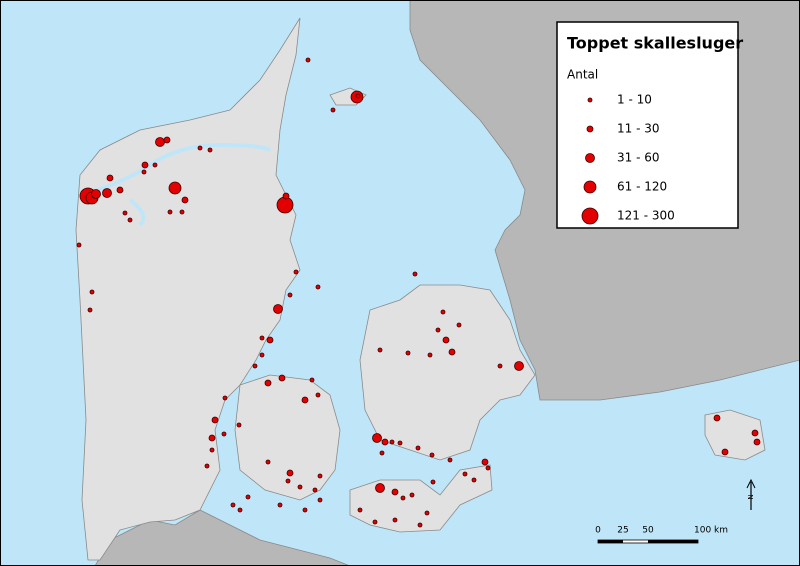 Image resolution: width=800 pixels, height=566 pixels. Describe the element at coordinates (598, 531) in the screenshot. I see `scale-label: 0` at that location.